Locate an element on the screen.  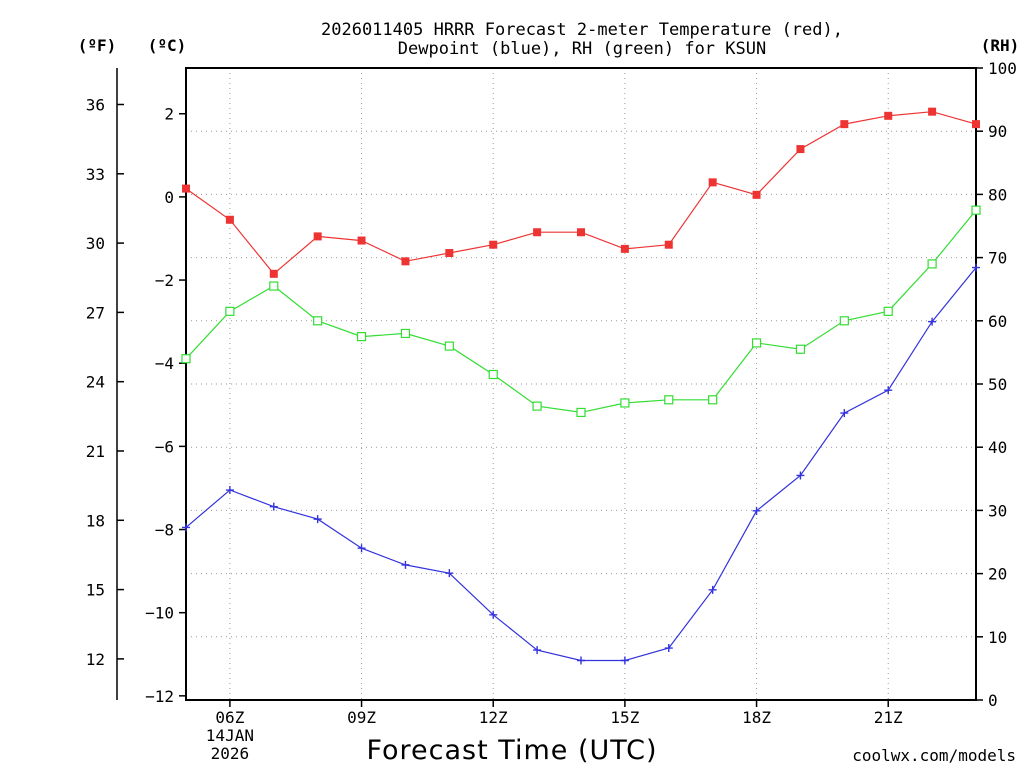
fahrenheit-tick-label: 36 is located at coordinates (95, 104).